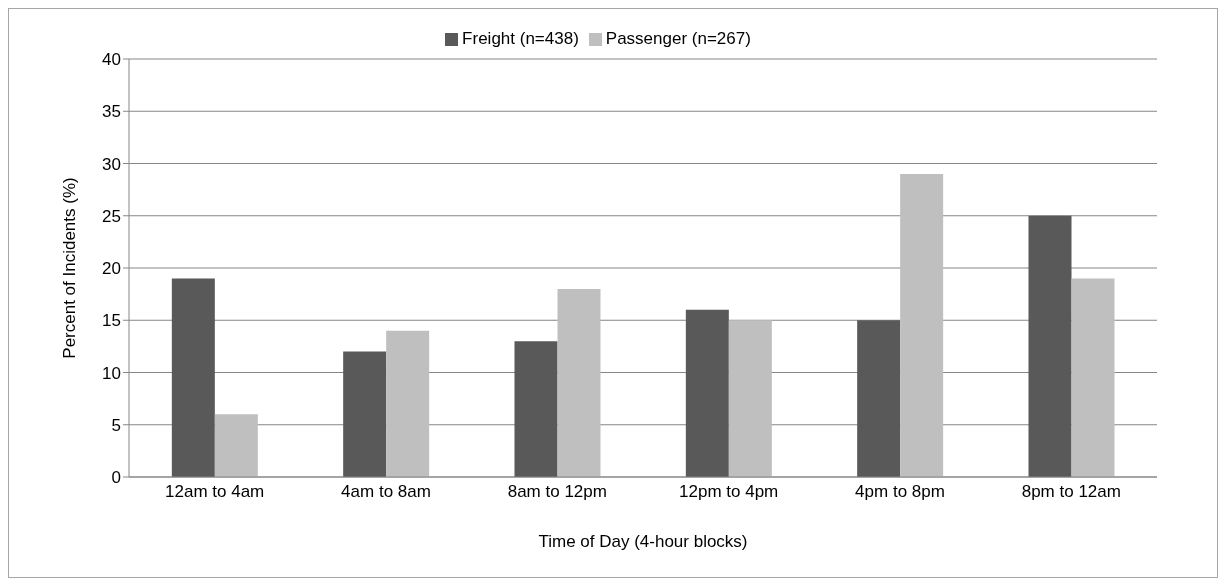 The height and width of the screenshot is (588, 1226). What do you see at coordinates (729, 492) in the screenshot?
I see `x-tick-label: 12pm to 4pm` at bounding box center [729, 492].